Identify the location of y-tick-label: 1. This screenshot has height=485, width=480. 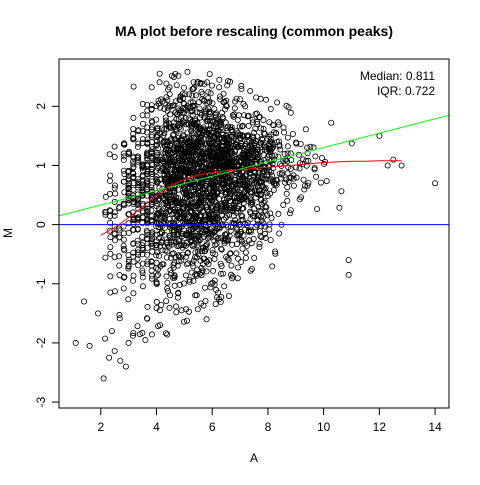
(41, 165).